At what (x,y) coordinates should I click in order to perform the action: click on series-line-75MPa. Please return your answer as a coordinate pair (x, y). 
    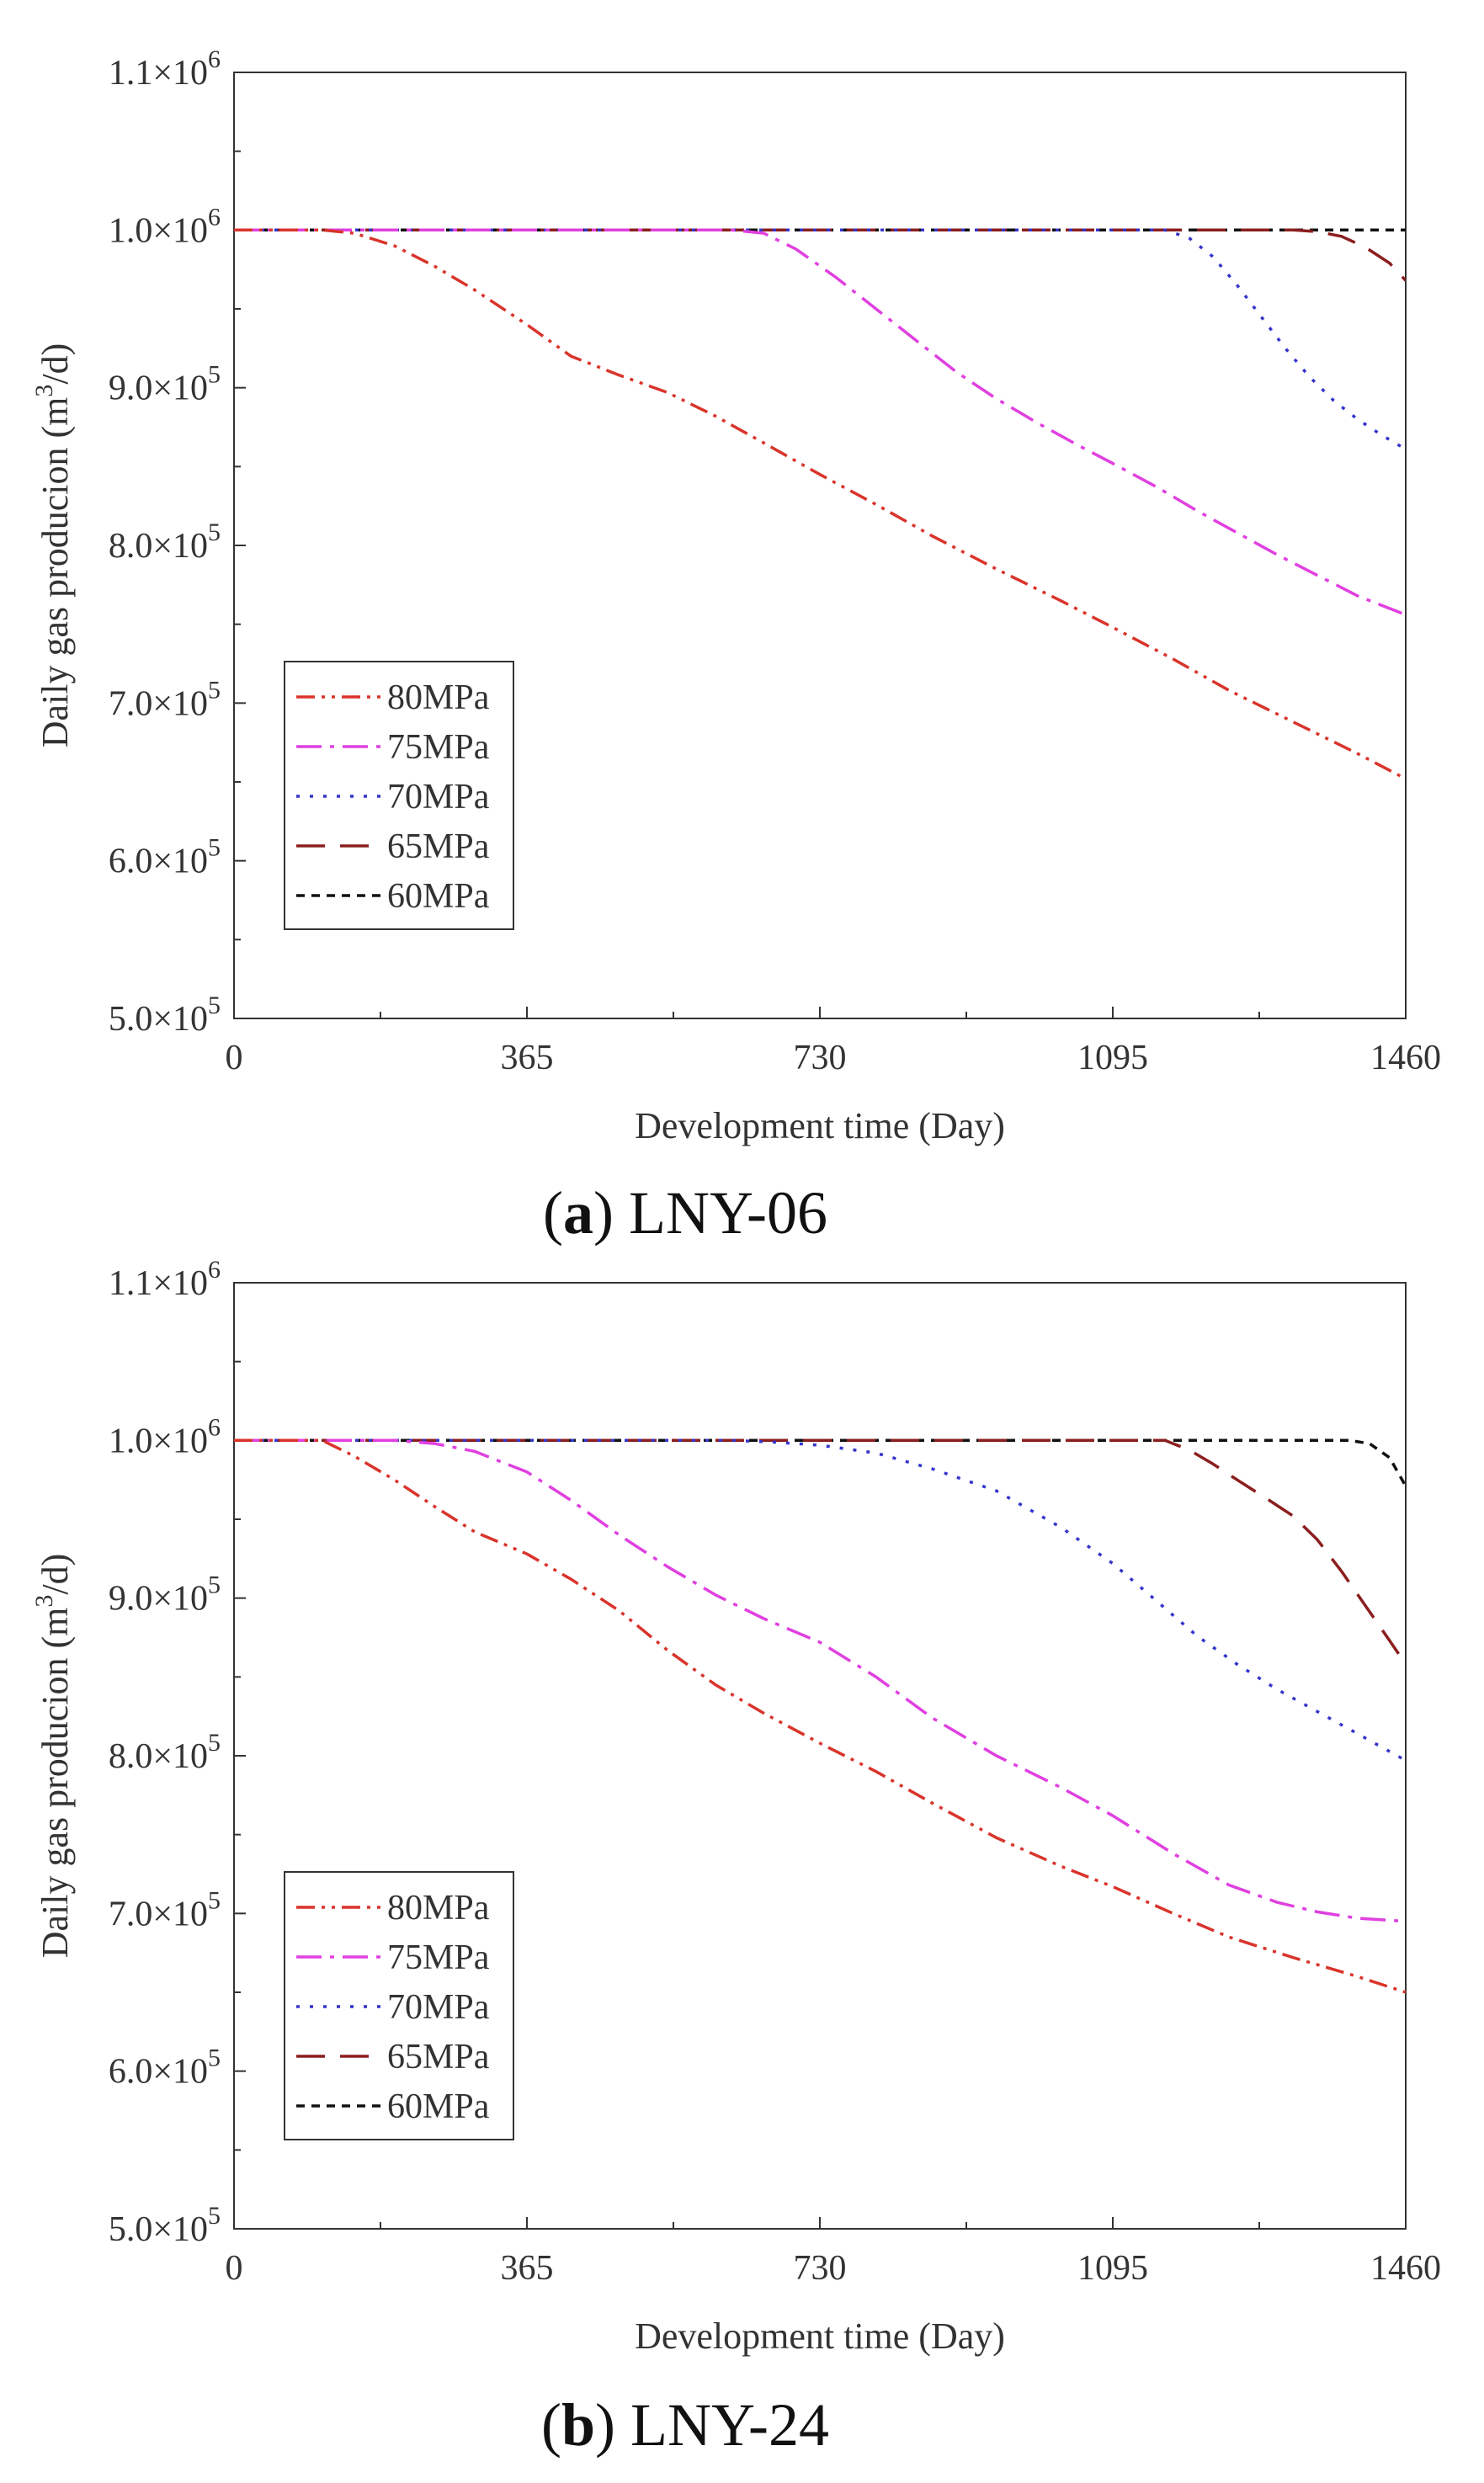
    Looking at the image, I should click on (820, 422).